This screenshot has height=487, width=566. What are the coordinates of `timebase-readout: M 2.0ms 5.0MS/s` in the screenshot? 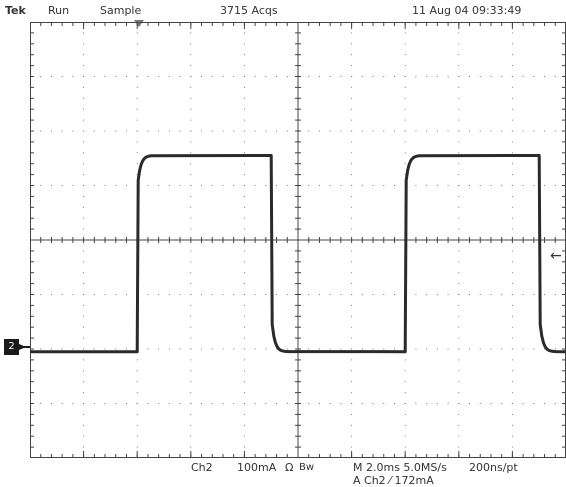 It's located at (400, 467).